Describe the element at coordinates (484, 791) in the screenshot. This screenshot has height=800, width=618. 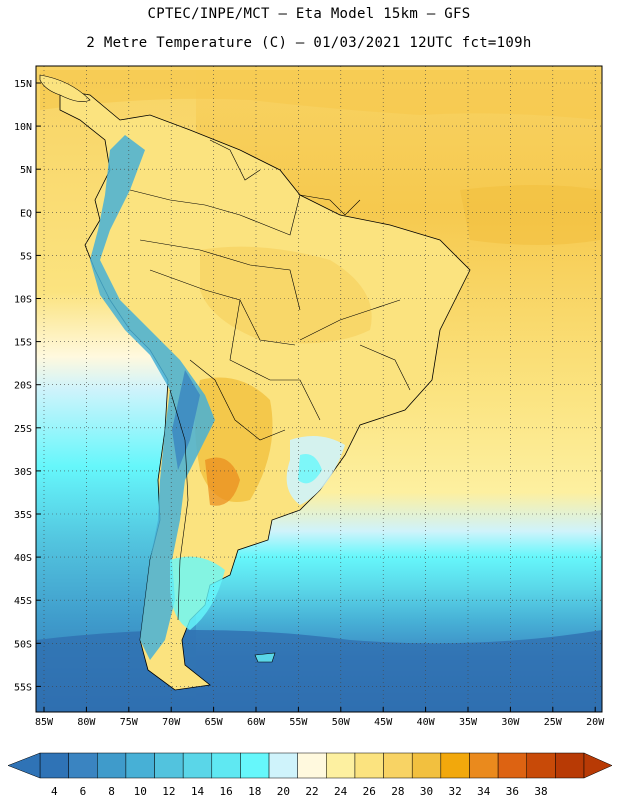
I see `colorbar-label: 34` at that location.